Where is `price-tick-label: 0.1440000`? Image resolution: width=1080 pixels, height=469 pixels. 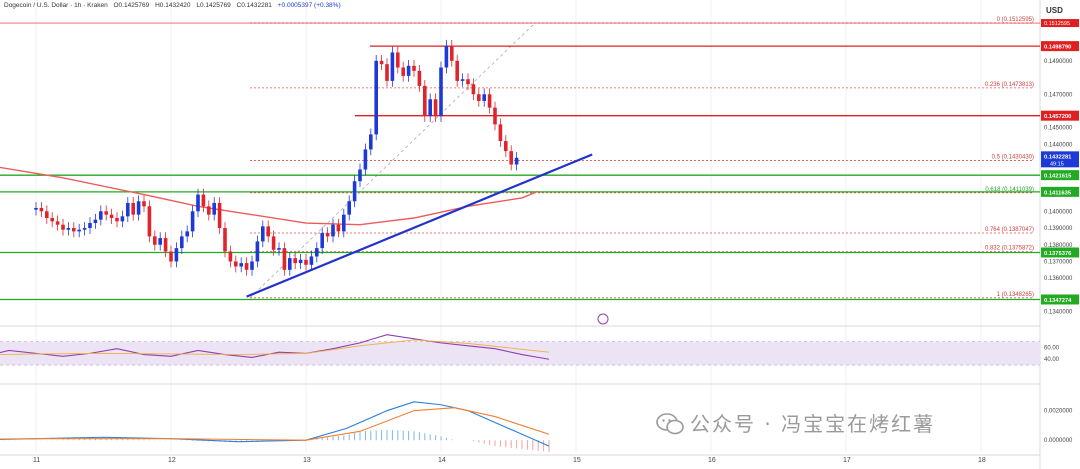 price-tick-label: 0.1440000 is located at coordinates (1058, 145).